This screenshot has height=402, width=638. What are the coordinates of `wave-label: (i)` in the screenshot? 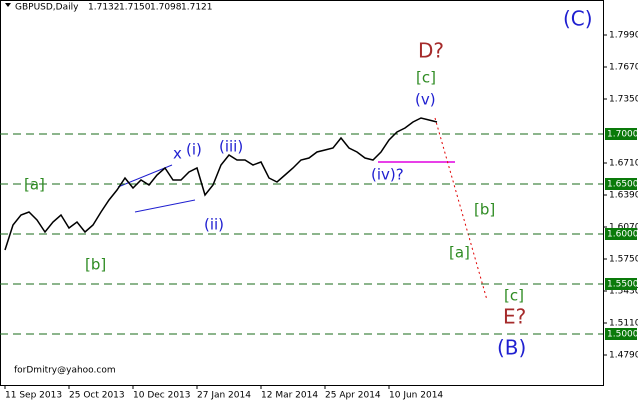 It's located at (194, 150).